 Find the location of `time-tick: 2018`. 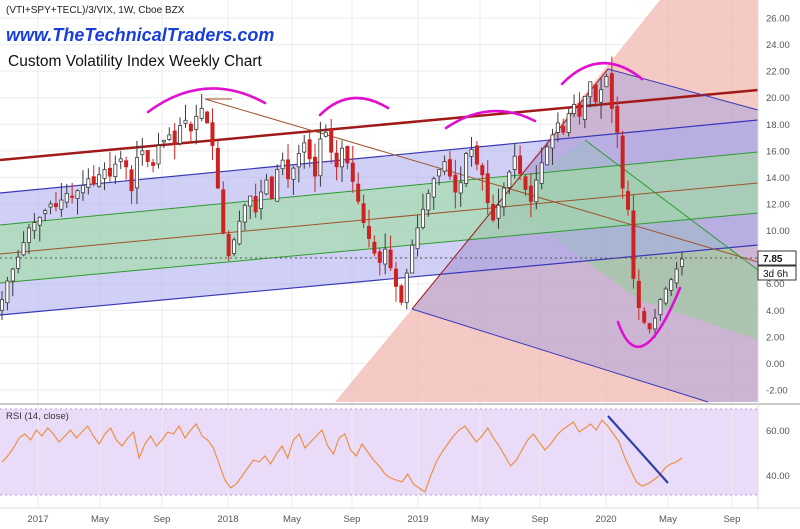

time-tick: 2018 is located at coordinates (227, 519).